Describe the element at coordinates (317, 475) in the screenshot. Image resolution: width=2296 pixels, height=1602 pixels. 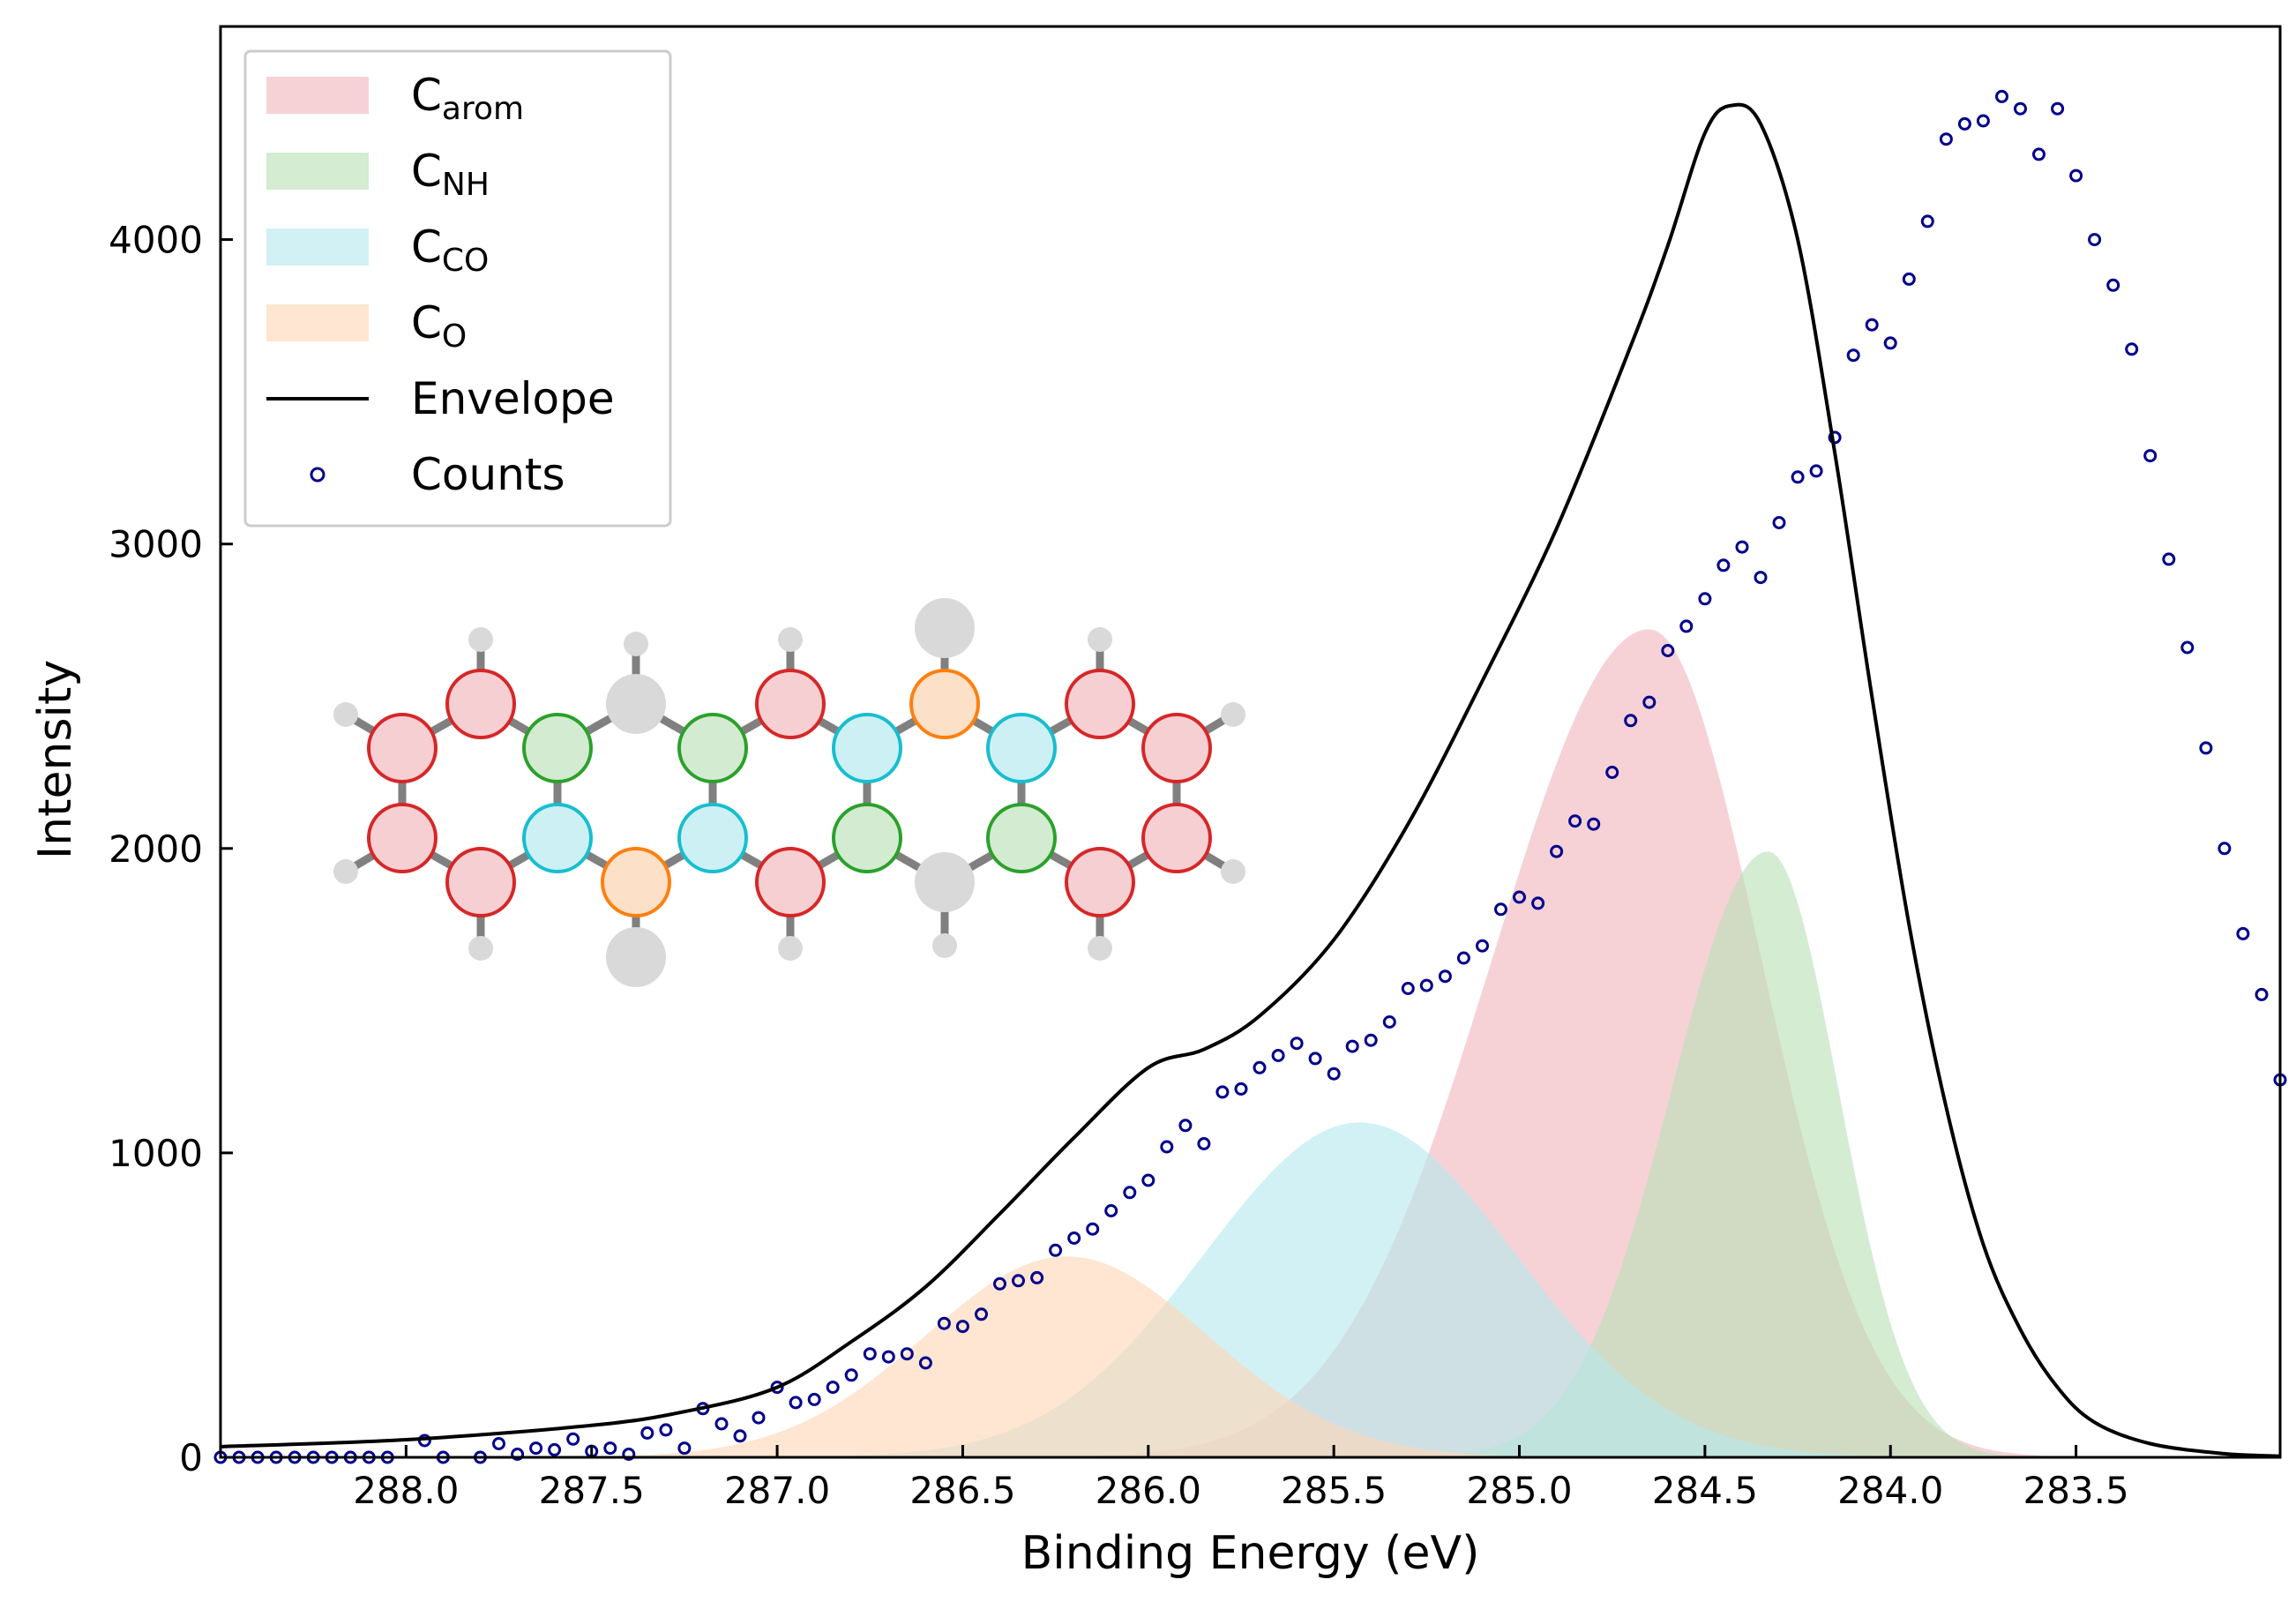
I see `legend-marker-swatch` at that location.